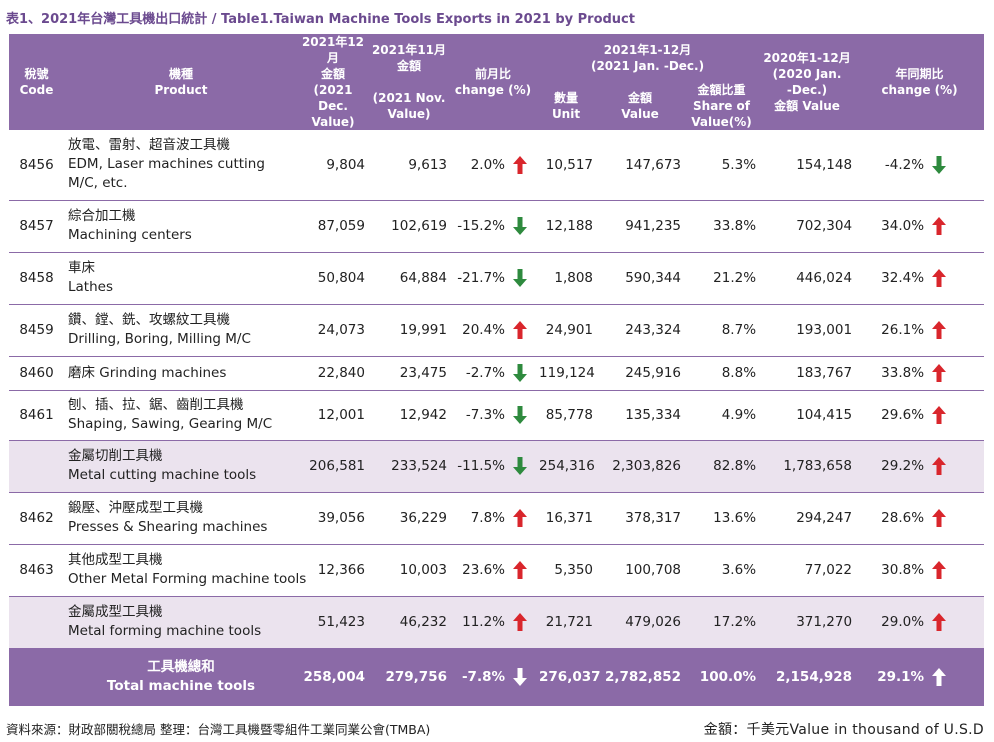 Image resolution: width=994 pixels, height=742 pixels. Describe the element at coordinates (479, 466) in the screenshot. I see `mom-change-cell: -11.5%` at that location.